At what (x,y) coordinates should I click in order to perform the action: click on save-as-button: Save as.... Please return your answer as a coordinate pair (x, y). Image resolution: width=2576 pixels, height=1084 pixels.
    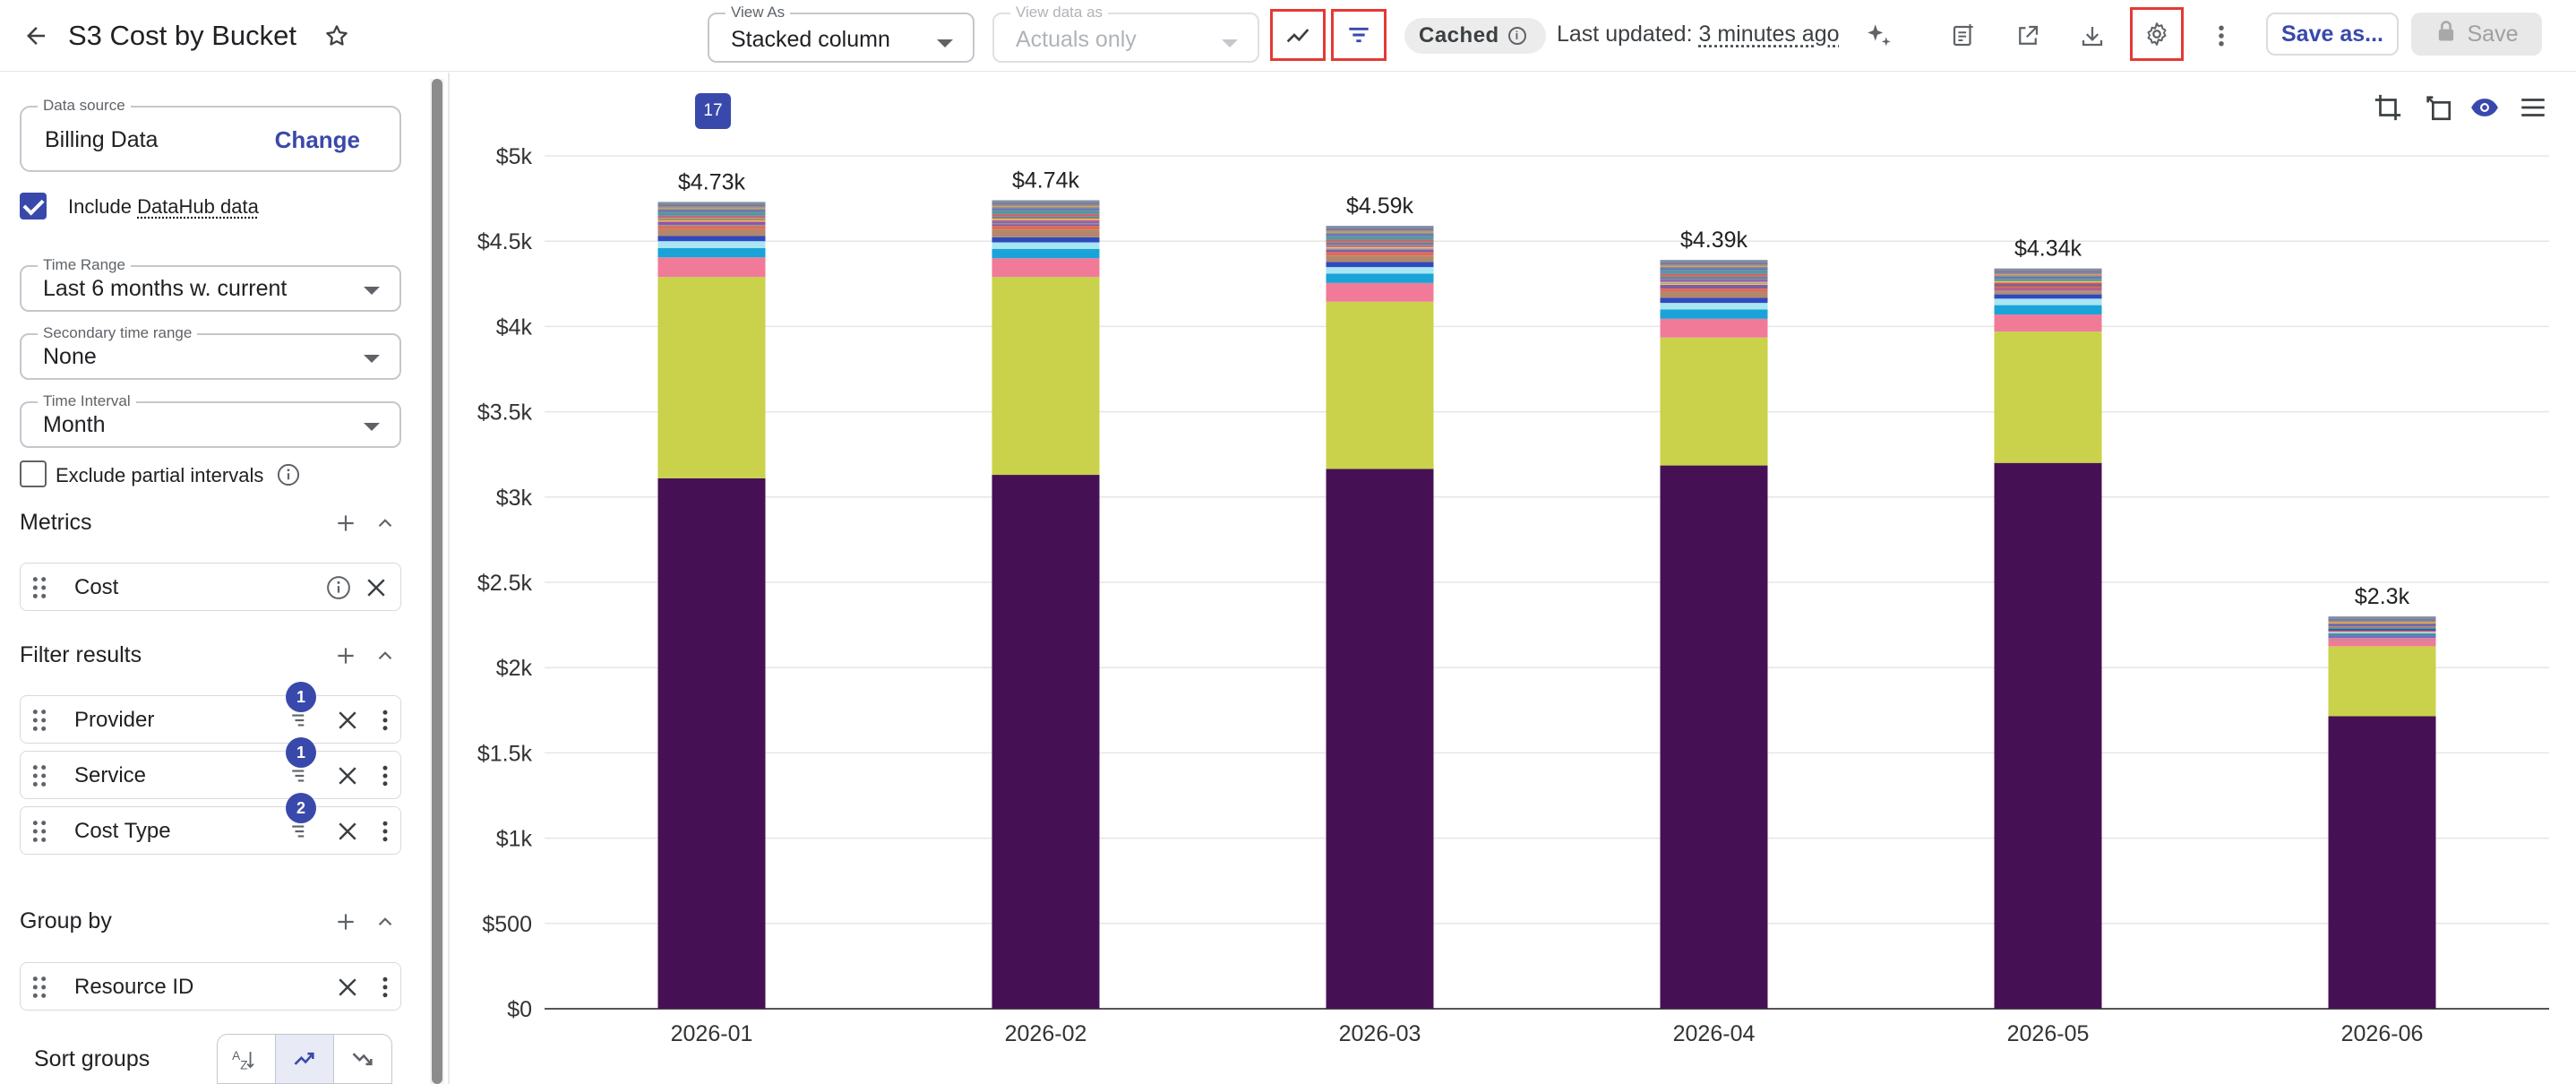
    Looking at the image, I should click on (2332, 35).